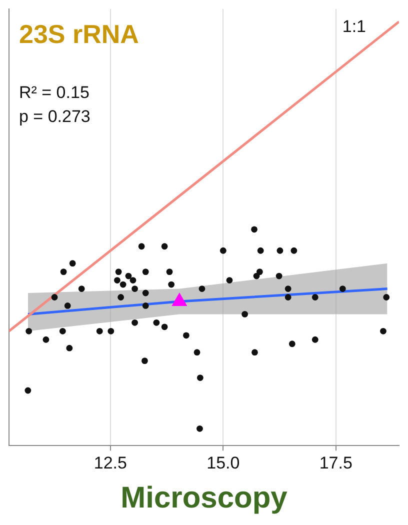 This screenshot has height=525, width=408. I want to click on annotation: p = 0.273, so click(54, 116).